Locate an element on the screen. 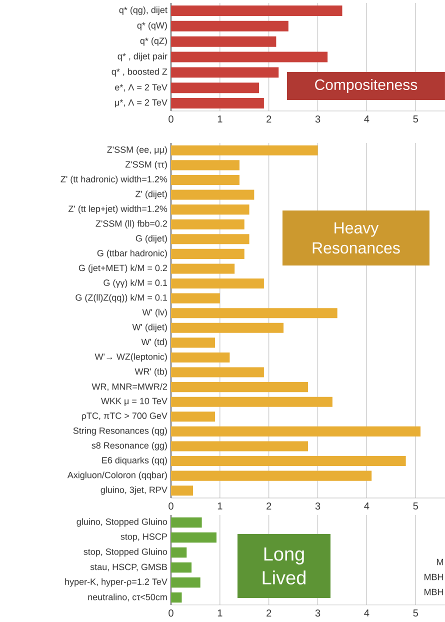  y-tick-label: Z' (dijet) is located at coordinates (151, 194).